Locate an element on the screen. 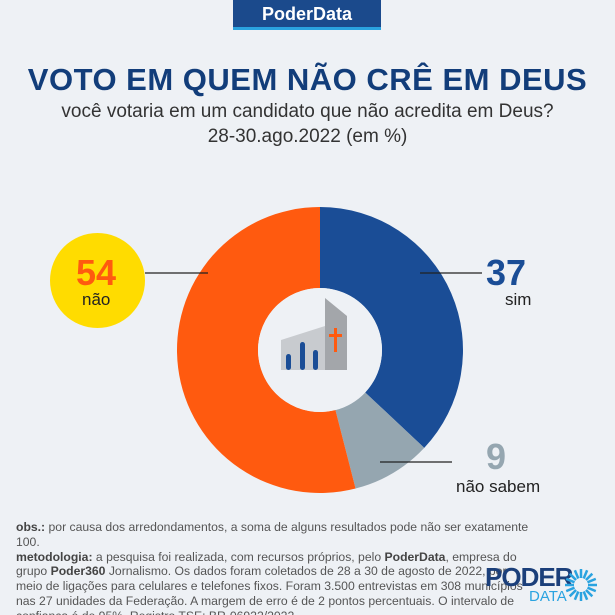 The height and width of the screenshot is (615, 615). met-text: , empresa do grupo is located at coordinates (266, 564).